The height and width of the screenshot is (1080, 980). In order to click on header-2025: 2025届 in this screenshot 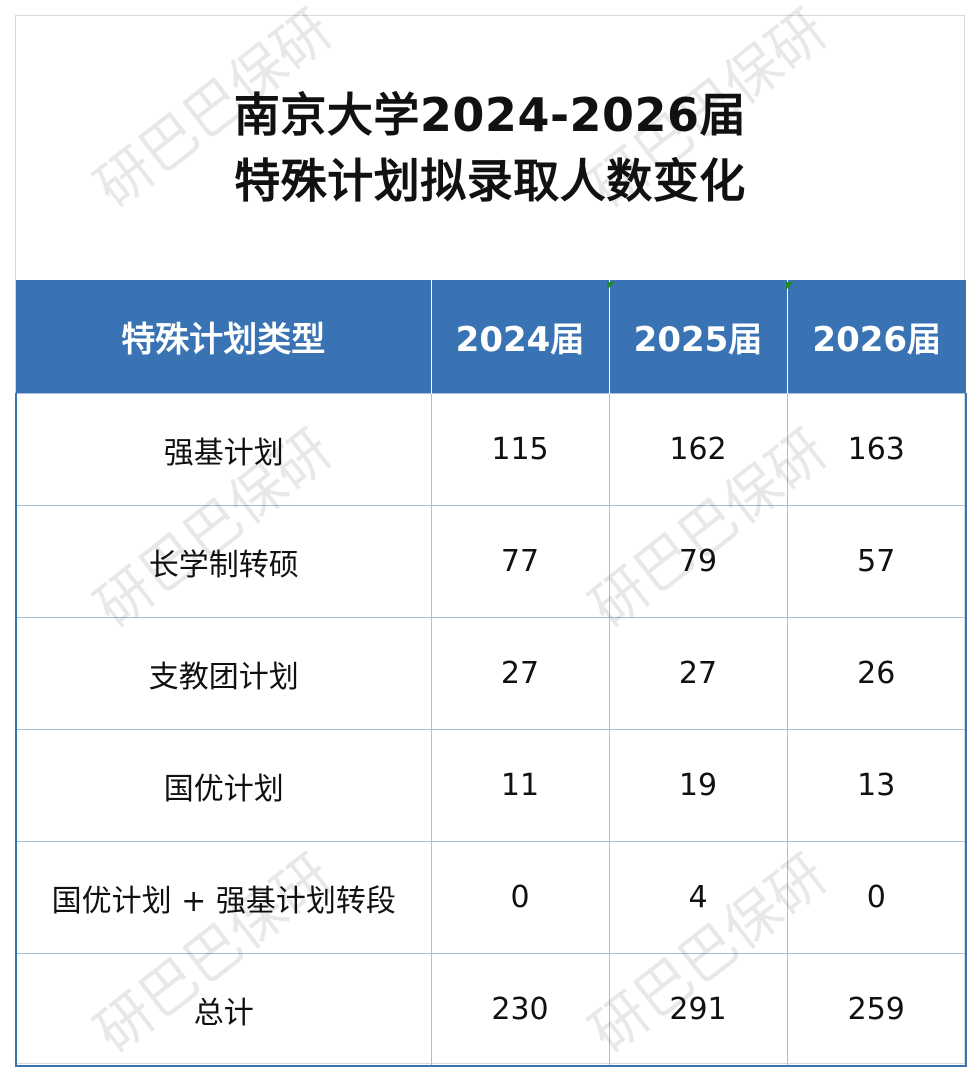, I will do `click(697, 337)`.